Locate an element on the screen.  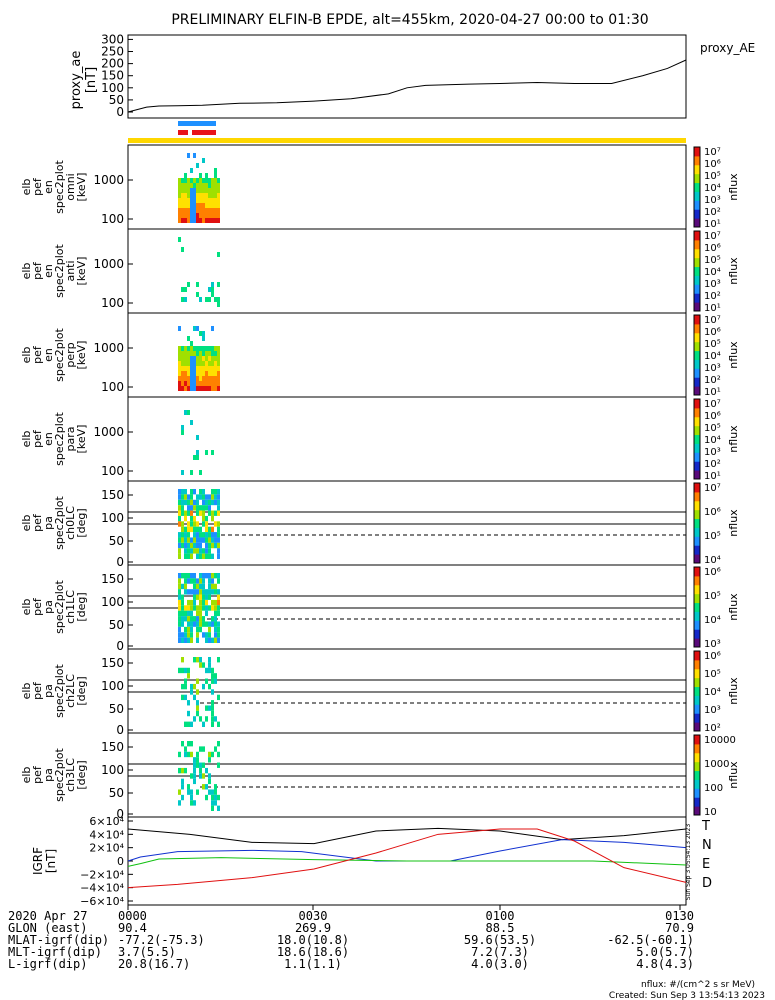
glon-value: 88.5 is located at coordinates (500, 928).